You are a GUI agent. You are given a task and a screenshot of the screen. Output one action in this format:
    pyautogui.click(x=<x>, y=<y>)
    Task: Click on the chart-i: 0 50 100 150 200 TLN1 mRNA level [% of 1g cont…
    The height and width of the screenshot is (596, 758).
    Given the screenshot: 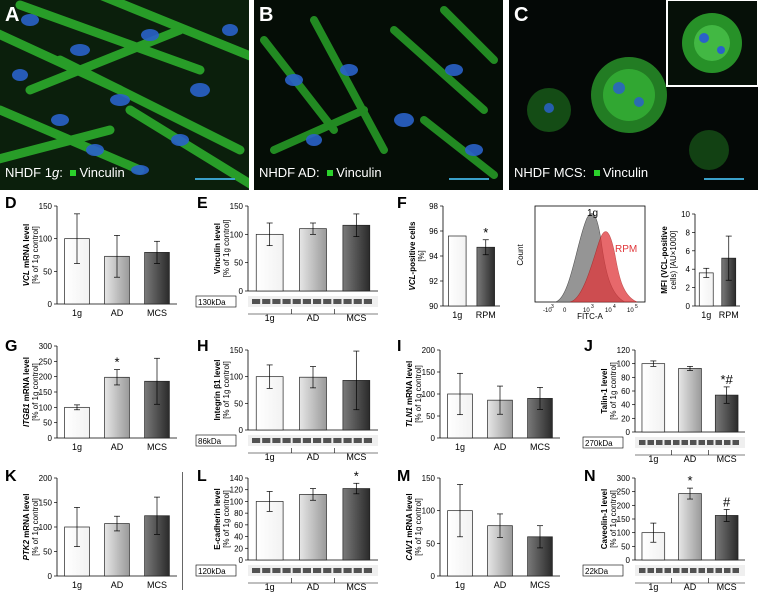 What is the action you would take?
    pyautogui.click(x=482, y=399)
    